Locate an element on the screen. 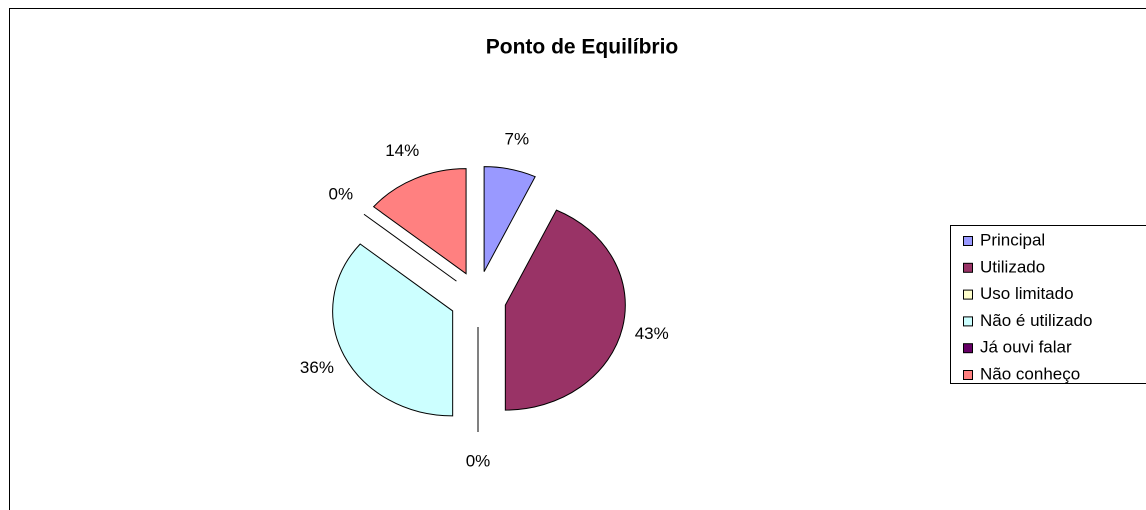 The height and width of the screenshot is (510, 1146). data-label: 43% is located at coordinates (652, 333).